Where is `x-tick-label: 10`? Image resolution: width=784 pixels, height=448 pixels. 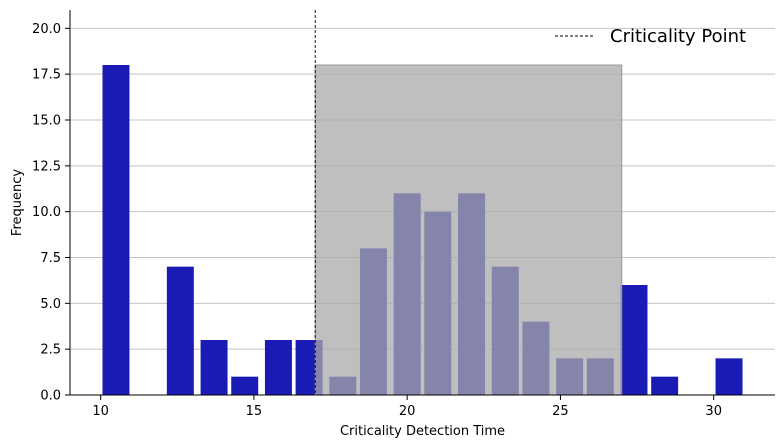
x-tick-label: 10 is located at coordinates (100, 411).